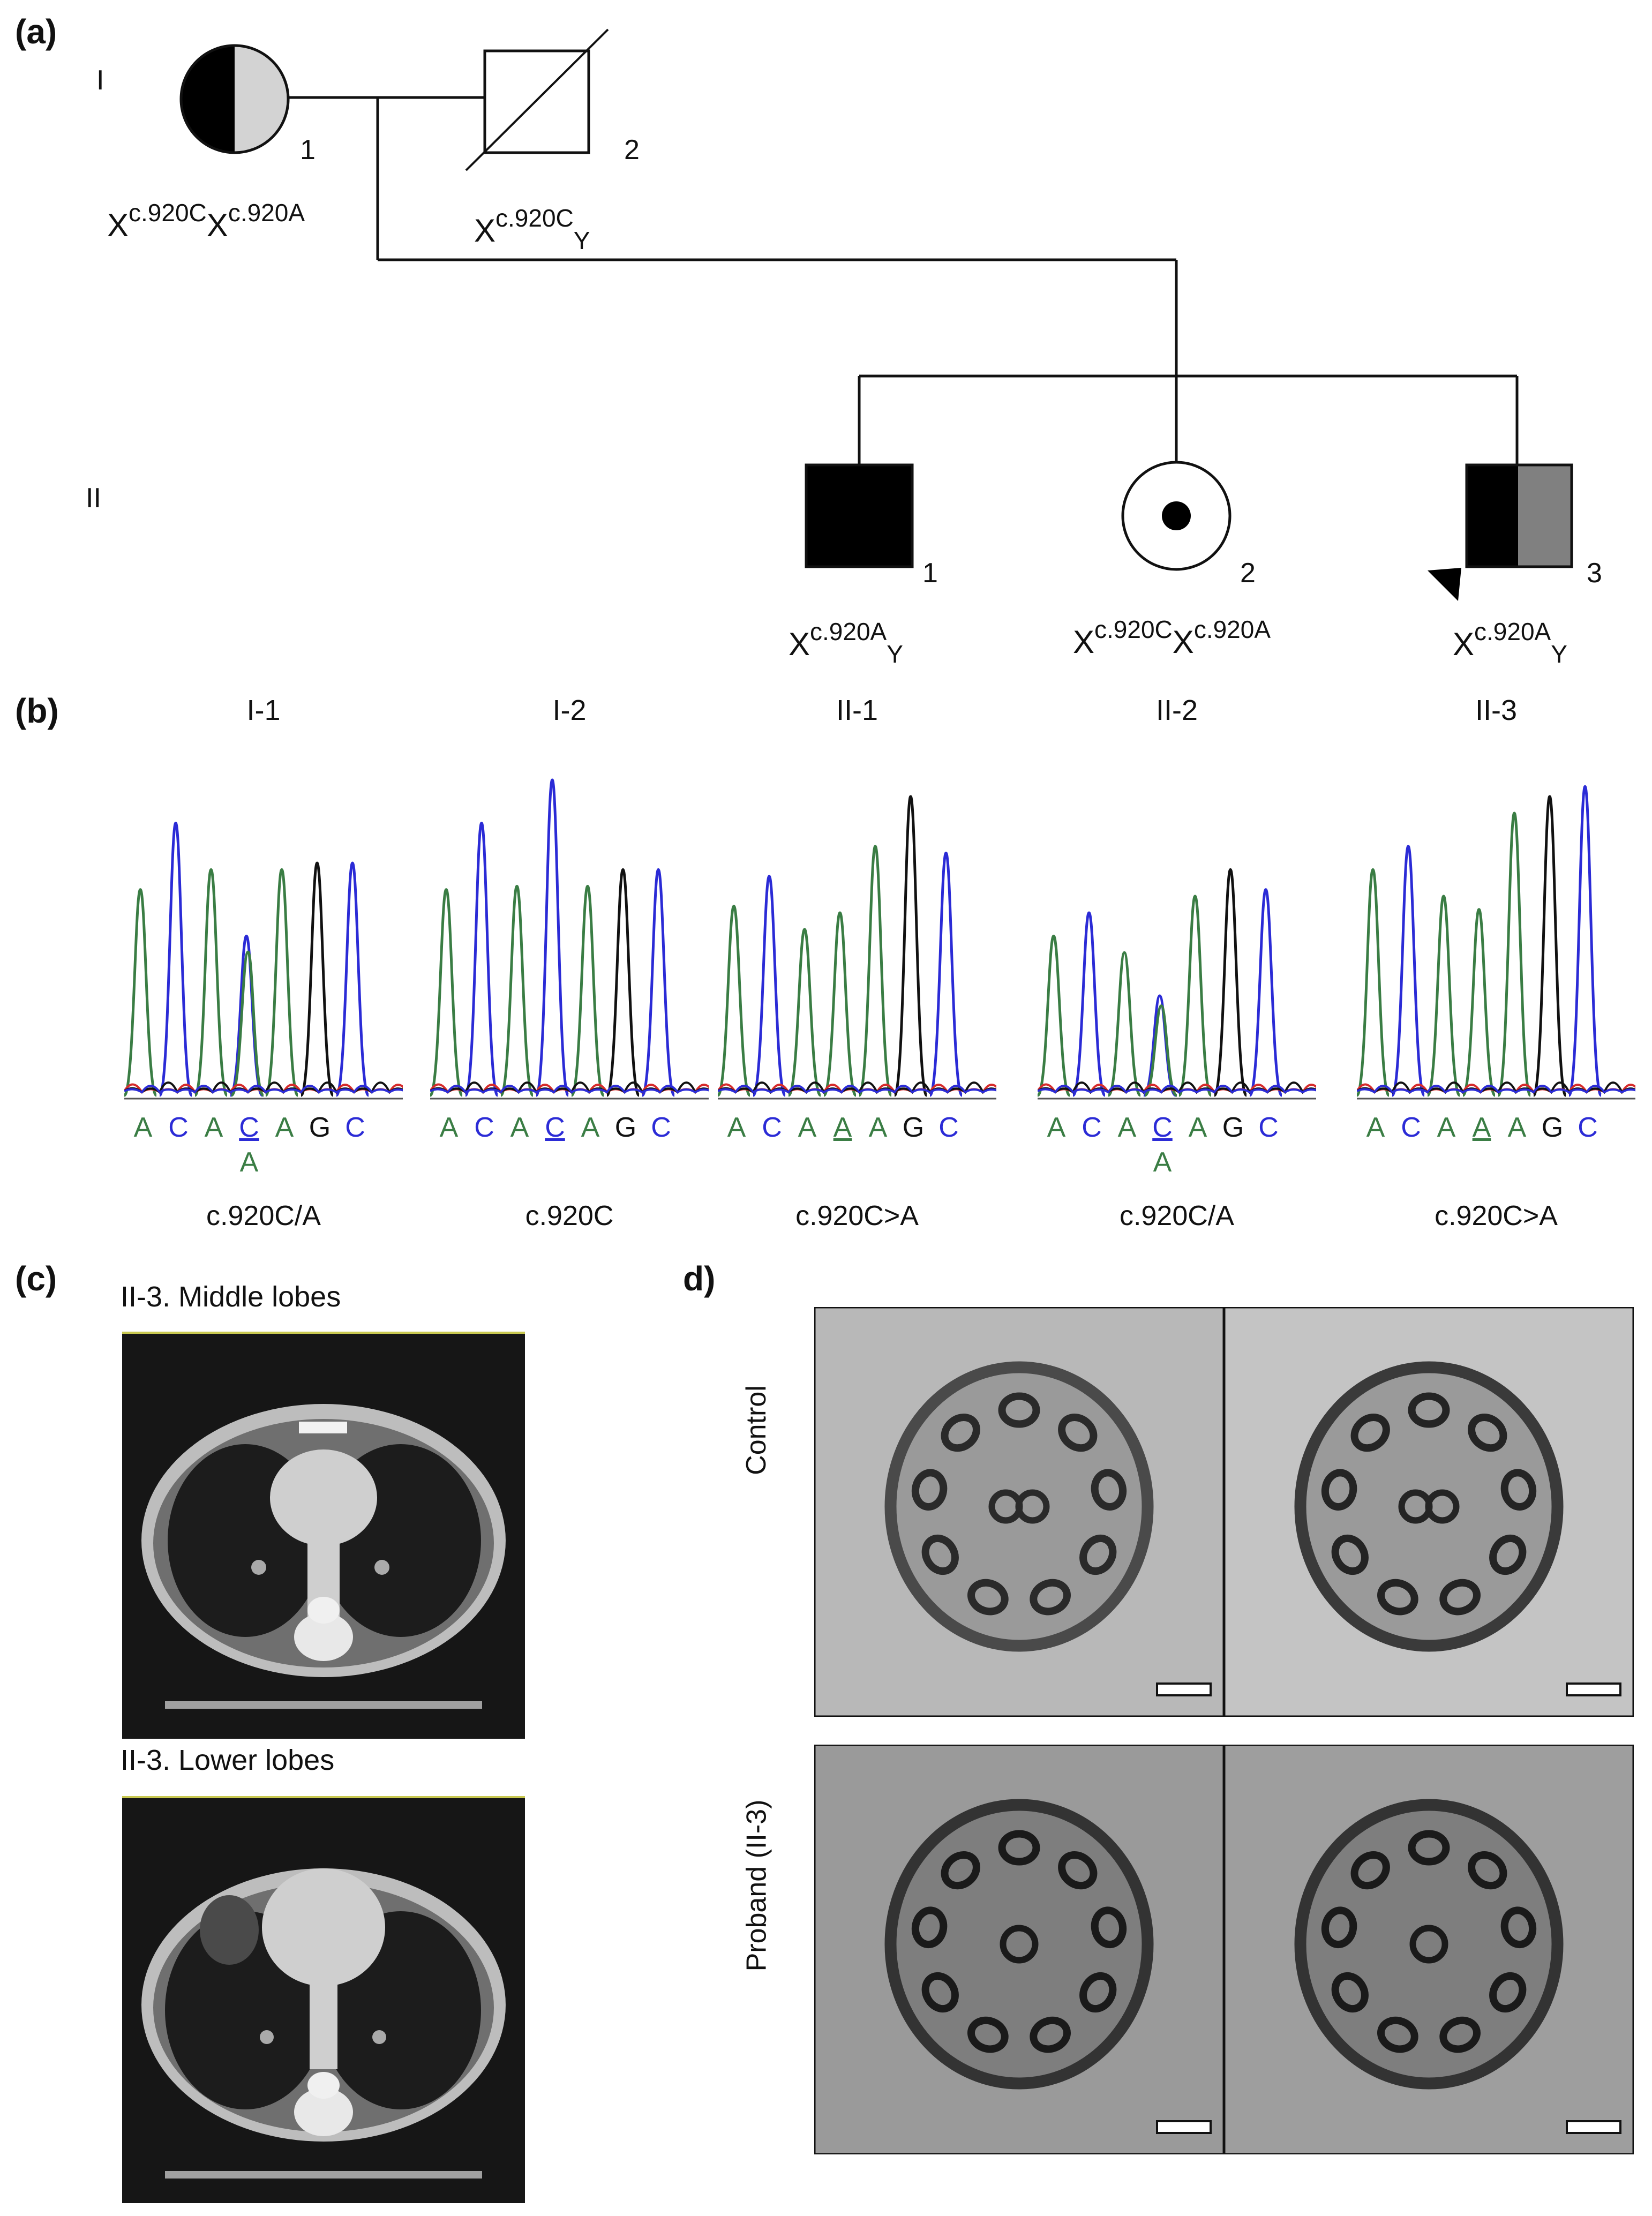  Describe the element at coordinates (699, 1279) in the screenshot. I see `panel-d-label: d)` at that location.